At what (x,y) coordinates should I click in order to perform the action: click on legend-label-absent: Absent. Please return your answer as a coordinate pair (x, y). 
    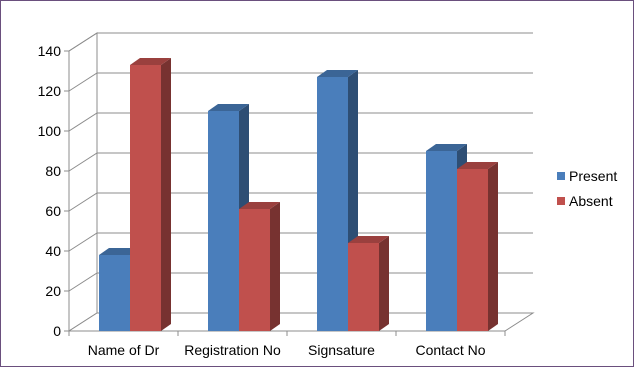
    Looking at the image, I should click on (591, 201).